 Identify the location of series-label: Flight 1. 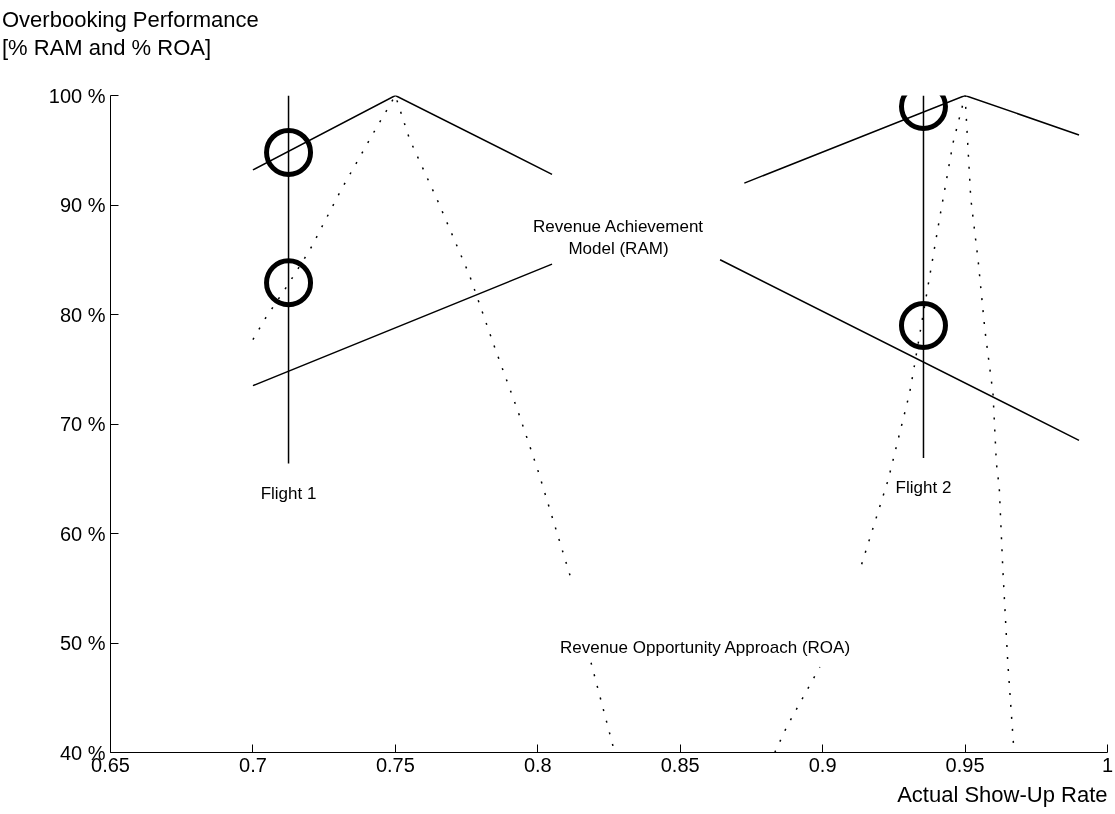
(288, 493).